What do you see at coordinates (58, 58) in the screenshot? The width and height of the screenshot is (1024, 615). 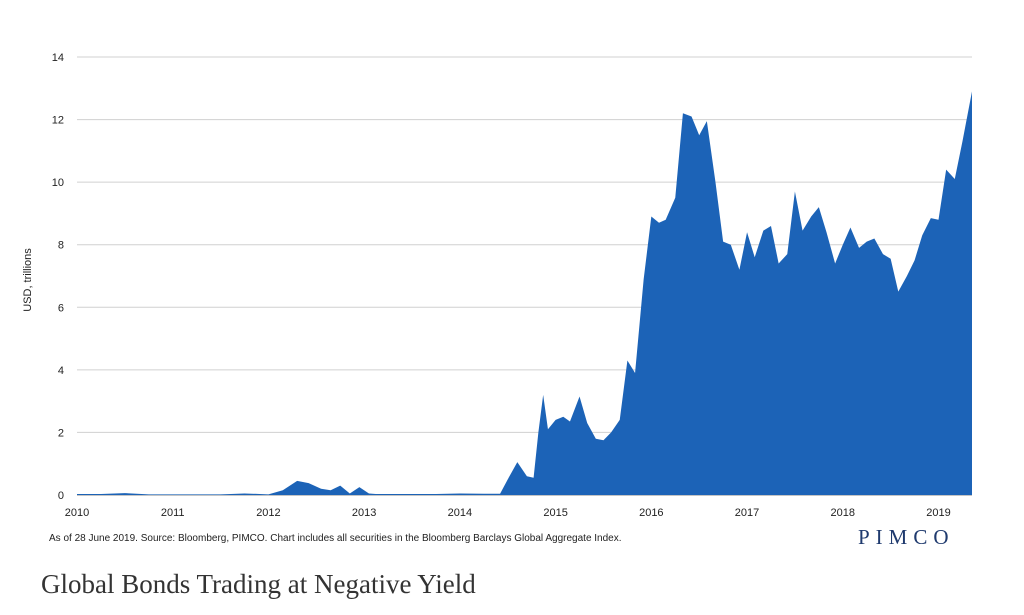 I see `y-tick-label: 14` at bounding box center [58, 58].